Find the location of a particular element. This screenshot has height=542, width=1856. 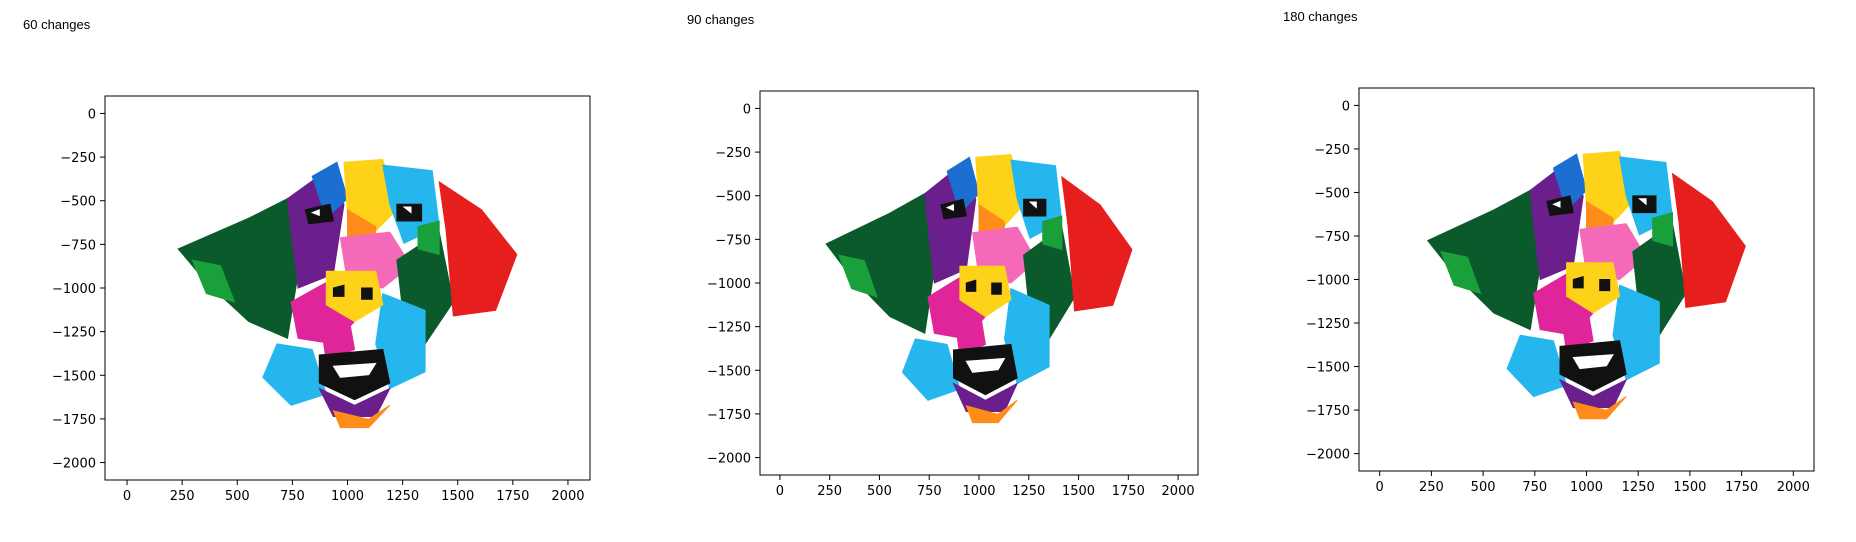

image-content is located at coordinates (1586, 285).